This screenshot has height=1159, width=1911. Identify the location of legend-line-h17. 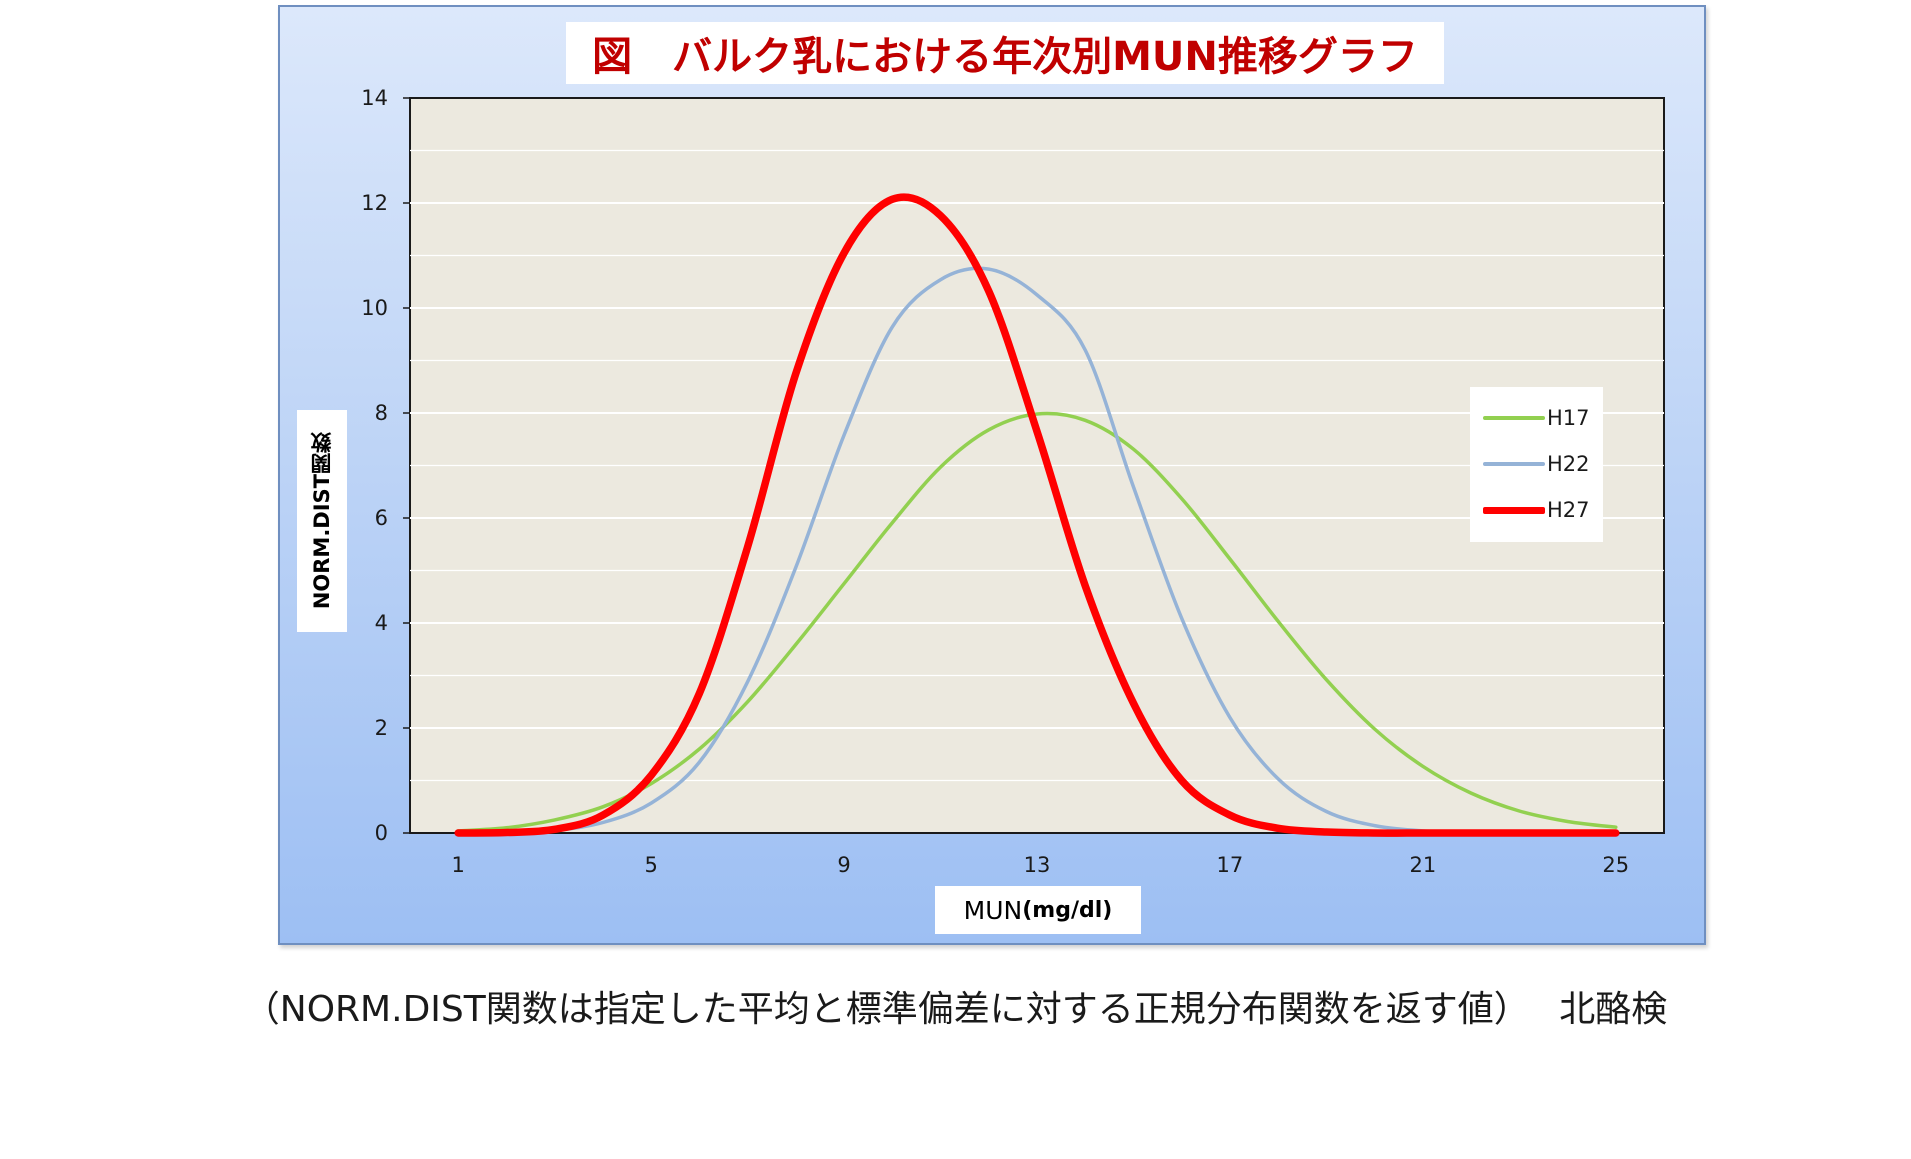
(1514, 418).